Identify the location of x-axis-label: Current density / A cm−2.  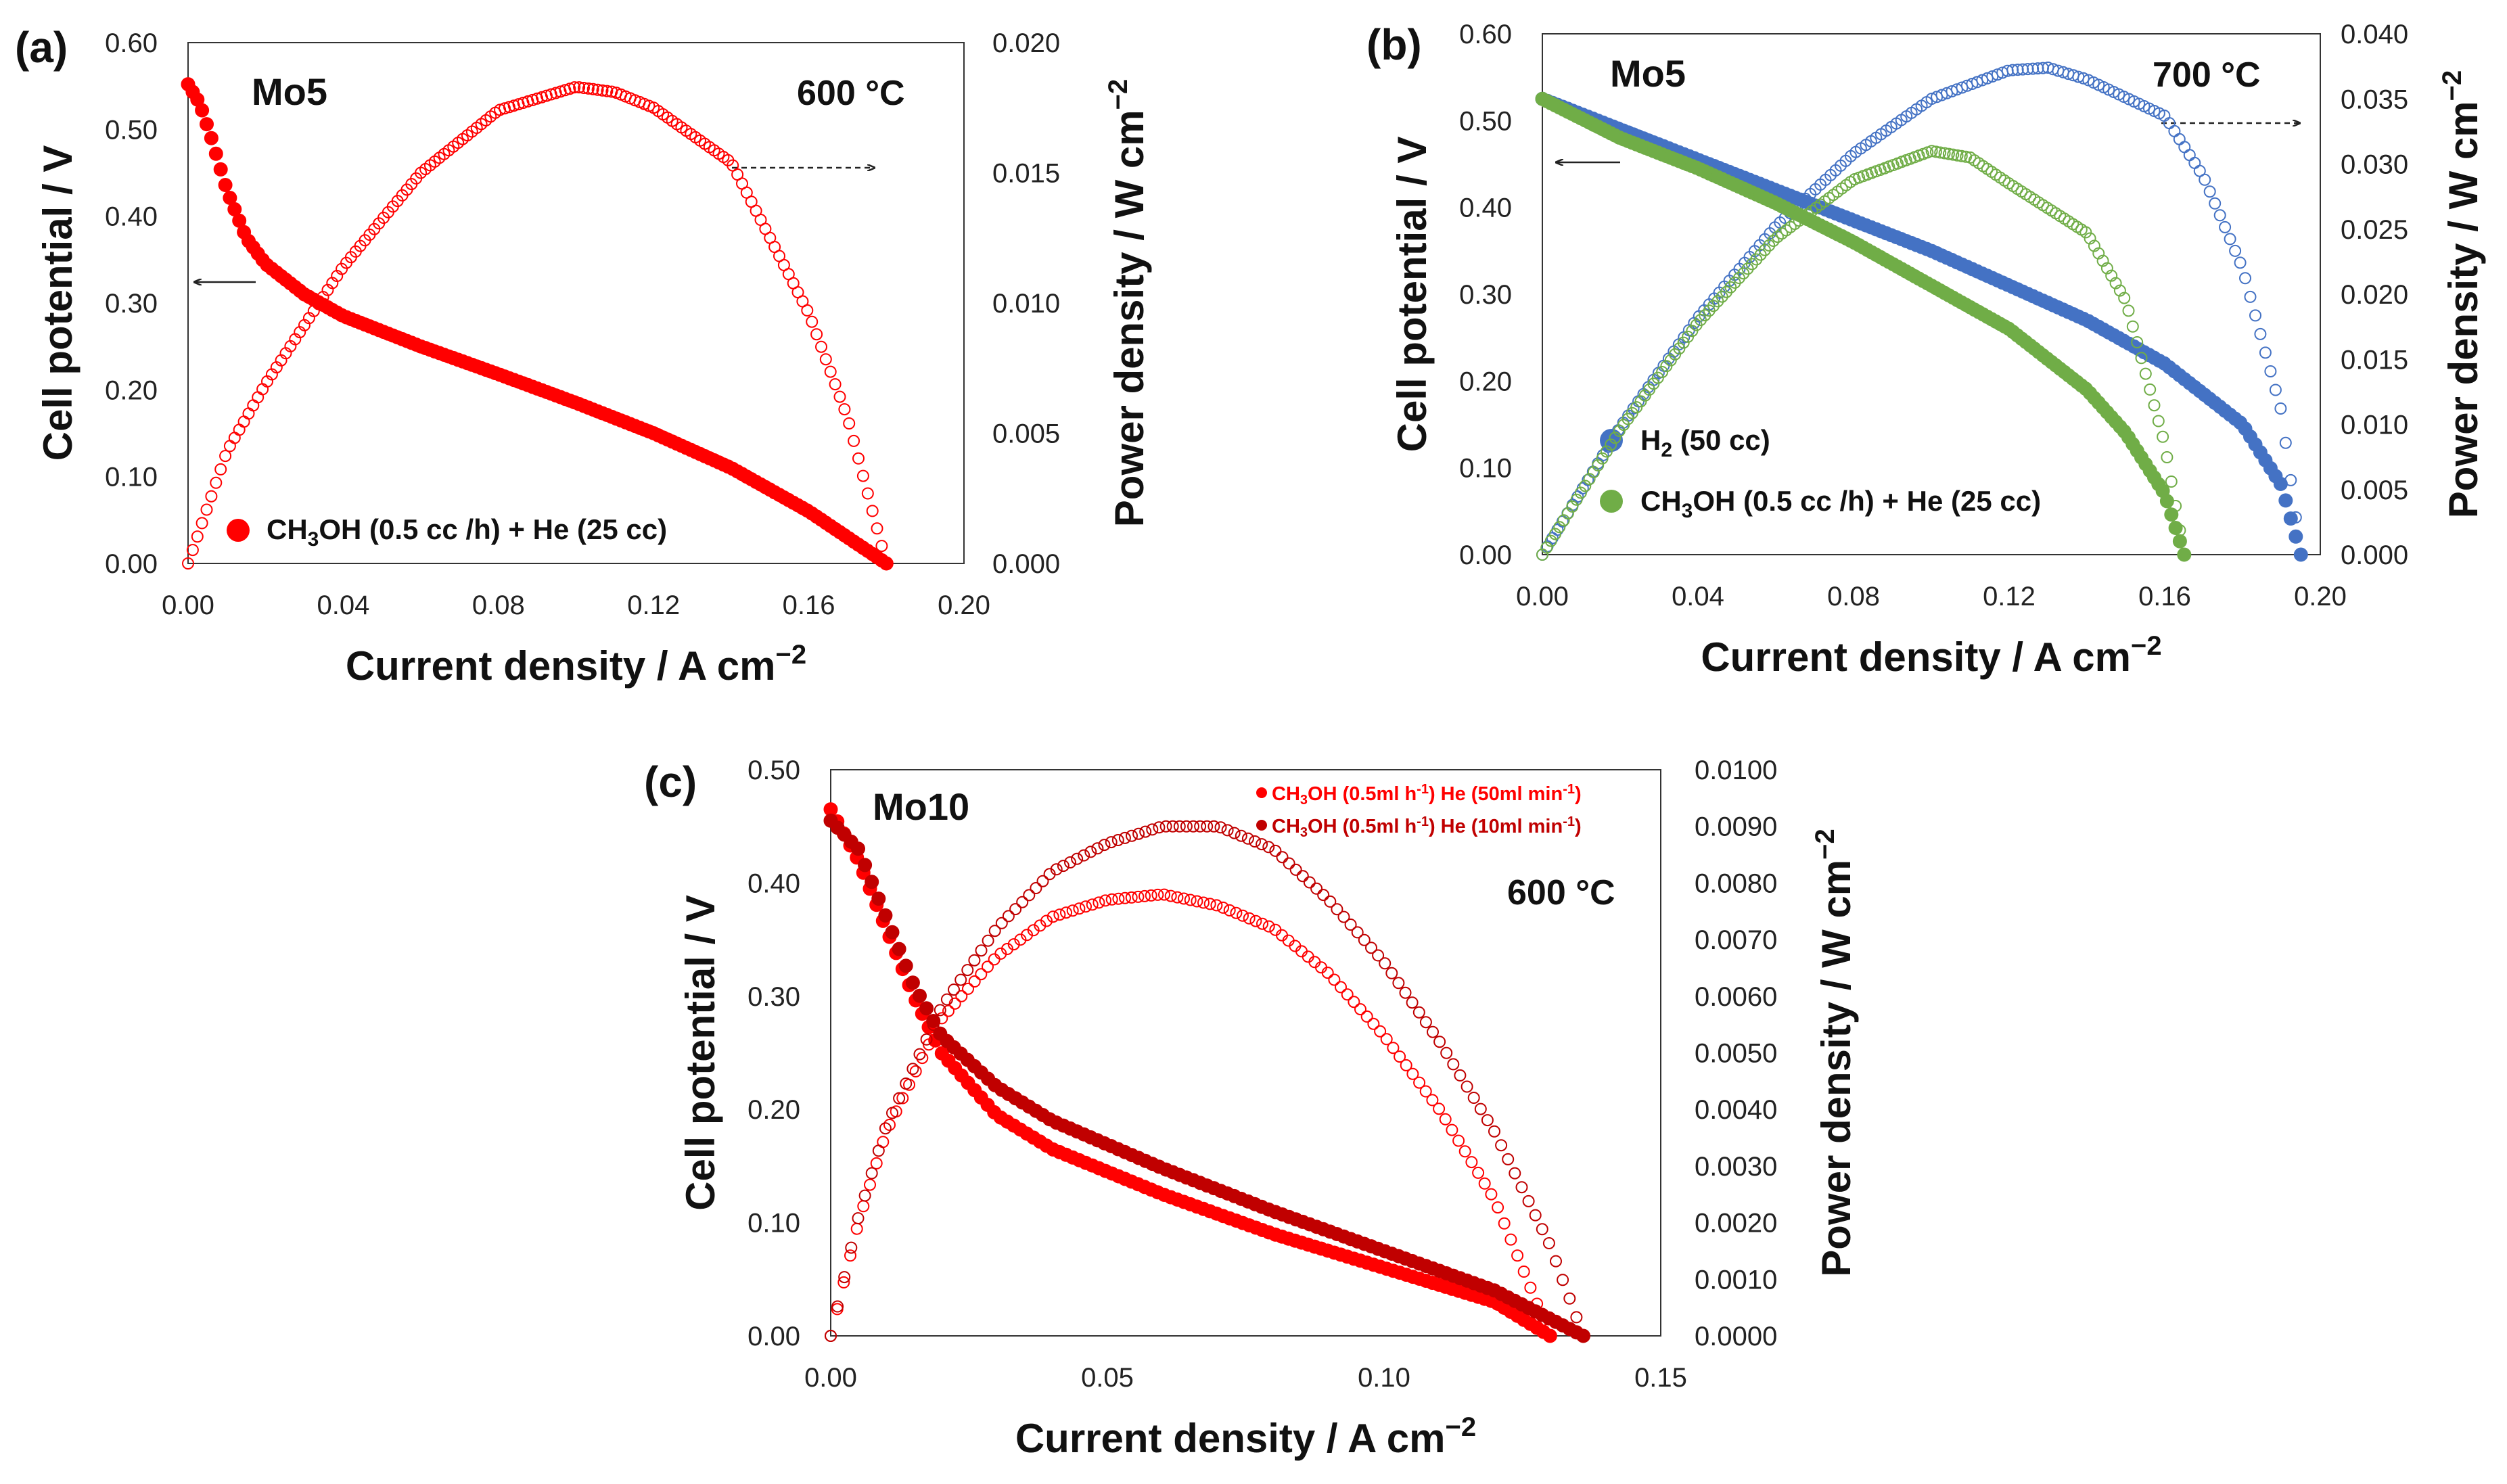
(1245, 1436).